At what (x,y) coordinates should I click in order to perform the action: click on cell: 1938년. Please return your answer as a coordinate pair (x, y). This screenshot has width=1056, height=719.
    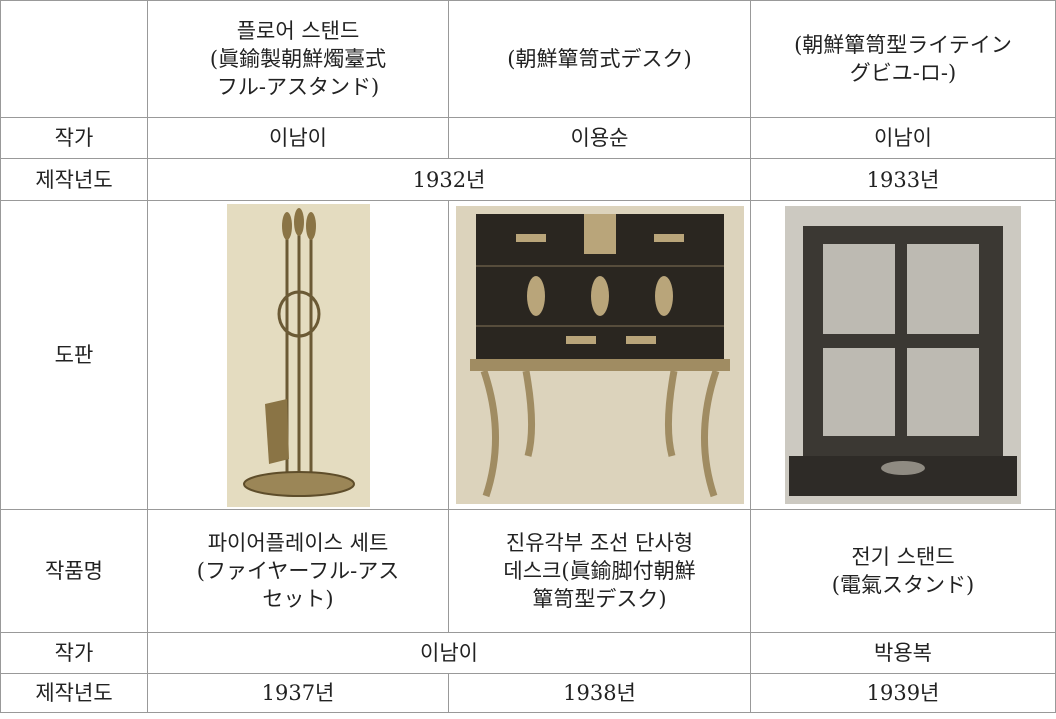
    Looking at the image, I should click on (599, 693).